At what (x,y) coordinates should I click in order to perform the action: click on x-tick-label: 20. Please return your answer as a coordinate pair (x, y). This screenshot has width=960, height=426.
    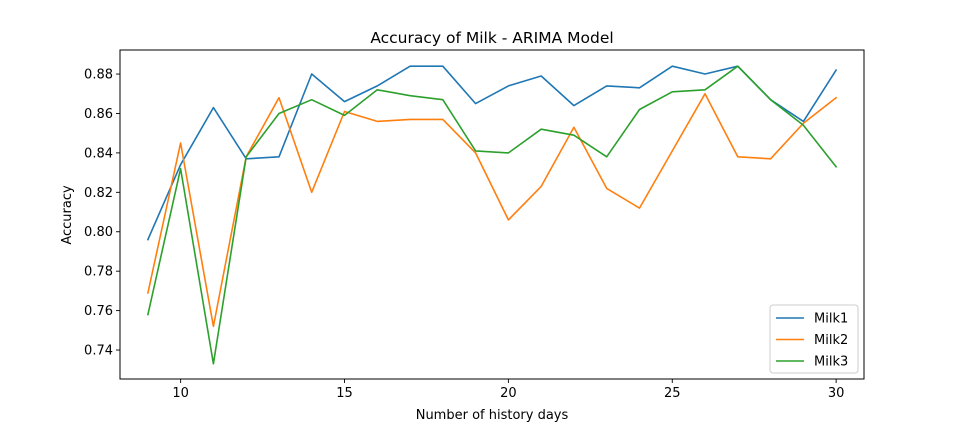
    Looking at the image, I should click on (508, 393).